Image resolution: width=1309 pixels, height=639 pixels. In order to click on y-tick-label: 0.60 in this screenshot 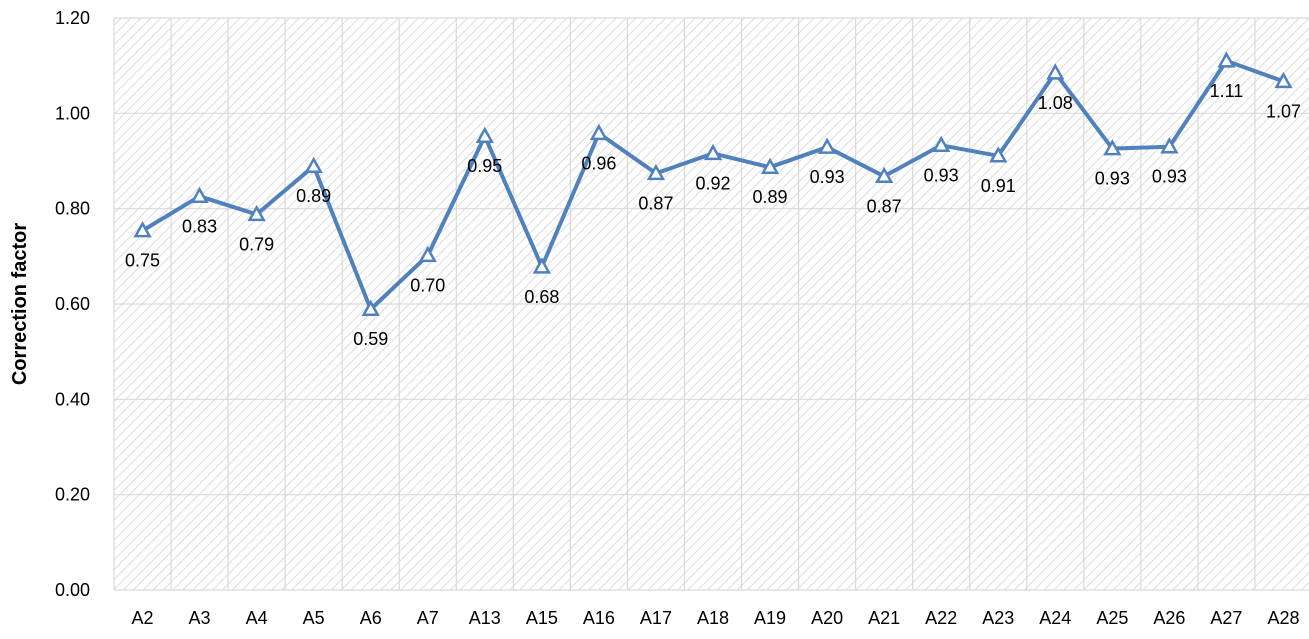, I will do `click(72, 304)`.